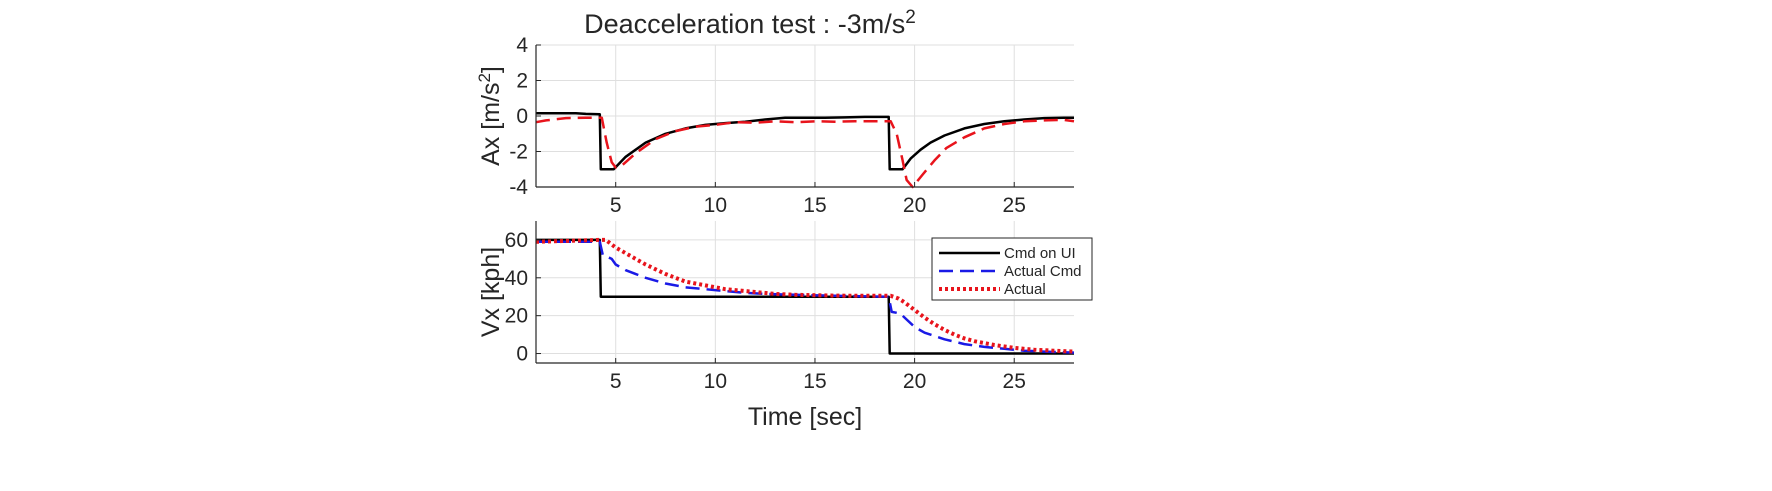 The height and width of the screenshot is (491, 1772). I want to click on top-y-tick-label: 4, so click(522, 45).